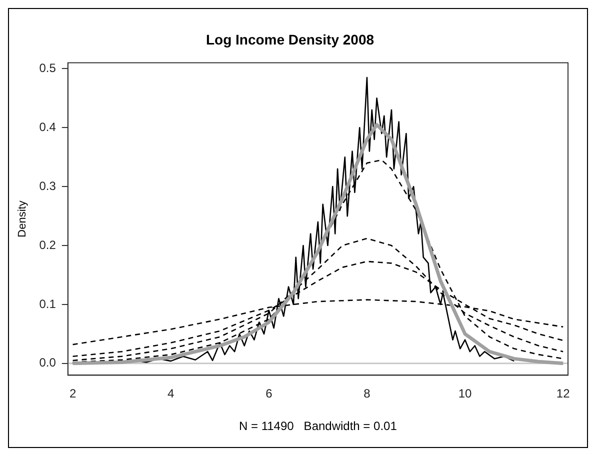 This screenshot has width=596, height=456. Describe the element at coordinates (318, 426) in the screenshot. I see `x-axis-title: N = 11490 Bandwidth = 0.01` at that location.